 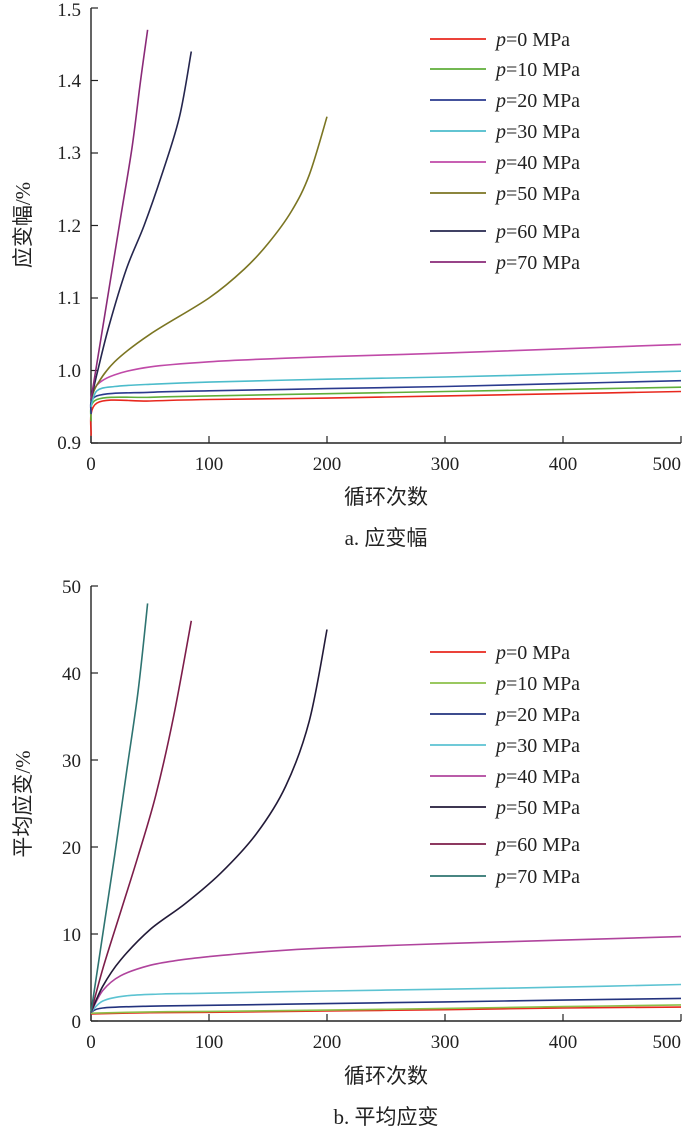 I want to click on legend-entry: p=20 MPa, so click(x=505, y=715).